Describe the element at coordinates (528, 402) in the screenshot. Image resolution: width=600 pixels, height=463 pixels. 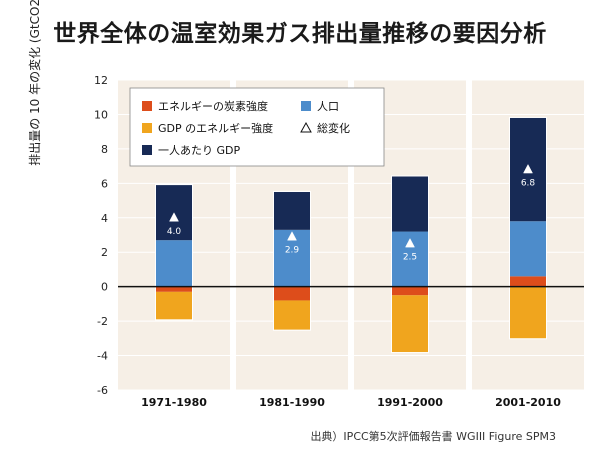
I see `x-tick-label: 2001-2010` at that location.